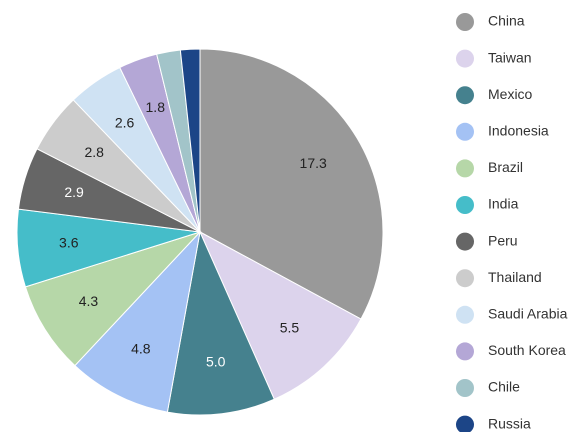 The width and height of the screenshot is (585, 432). I want to click on slice-label: 3.6, so click(69, 242).